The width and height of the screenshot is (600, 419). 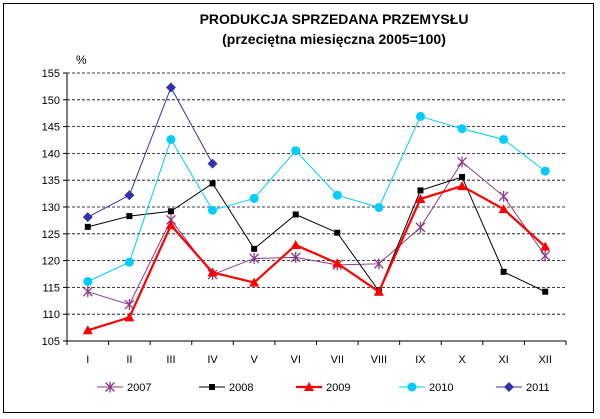 I want to click on legend-label: 2011, so click(x=538, y=388).